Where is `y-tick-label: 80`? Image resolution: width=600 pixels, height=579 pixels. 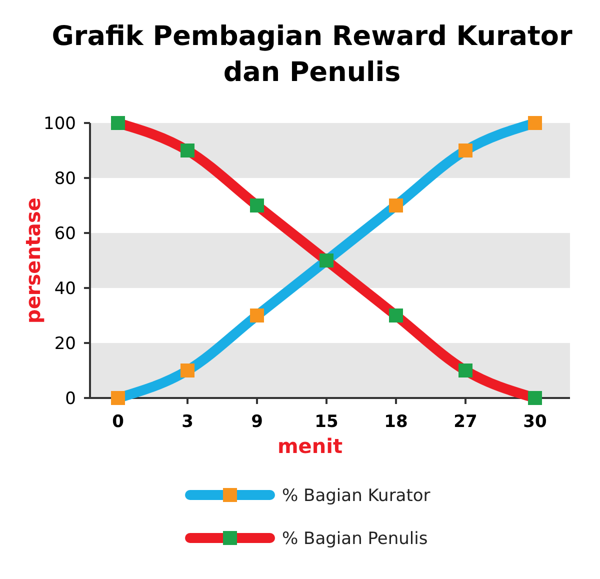
y-tick-label: 80 is located at coordinates (65, 178).